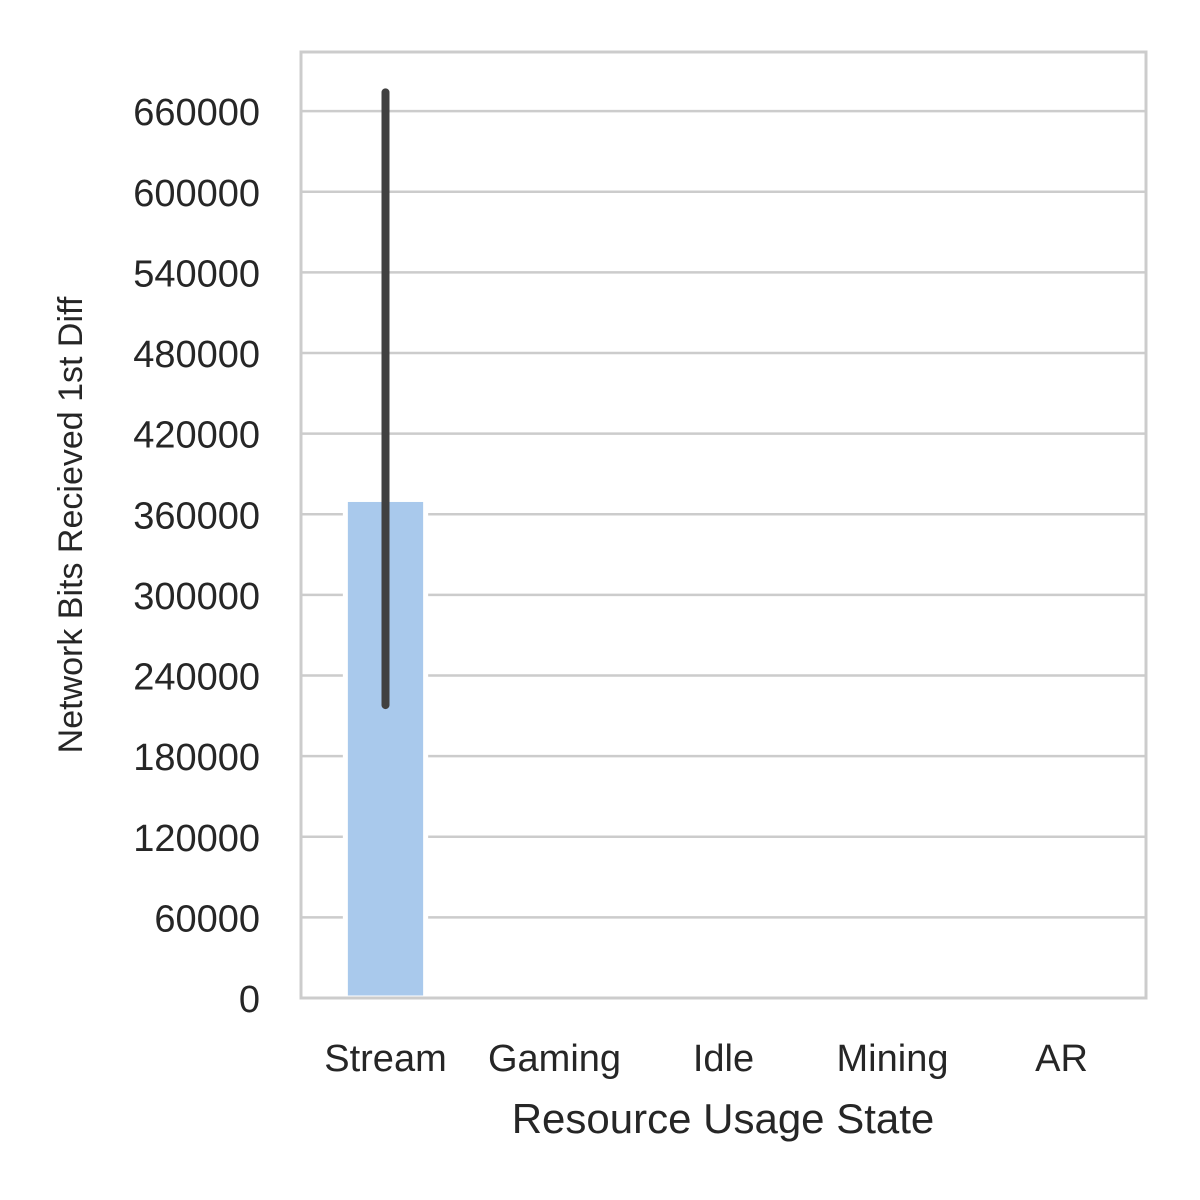  What do you see at coordinates (723, 1059) in the screenshot?
I see `x-tick-label: Idle` at bounding box center [723, 1059].